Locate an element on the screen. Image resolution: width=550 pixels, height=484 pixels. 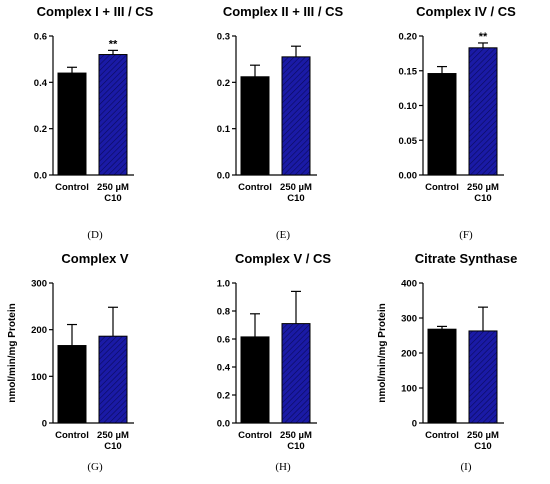
panel-label: (D) is located at coordinates (95, 235).